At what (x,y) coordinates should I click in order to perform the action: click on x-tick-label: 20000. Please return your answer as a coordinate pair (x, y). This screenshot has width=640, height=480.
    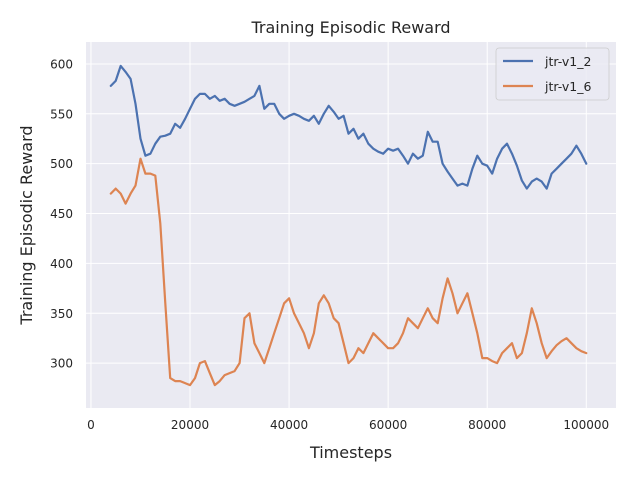
    Looking at the image, I should click on (190, 425).